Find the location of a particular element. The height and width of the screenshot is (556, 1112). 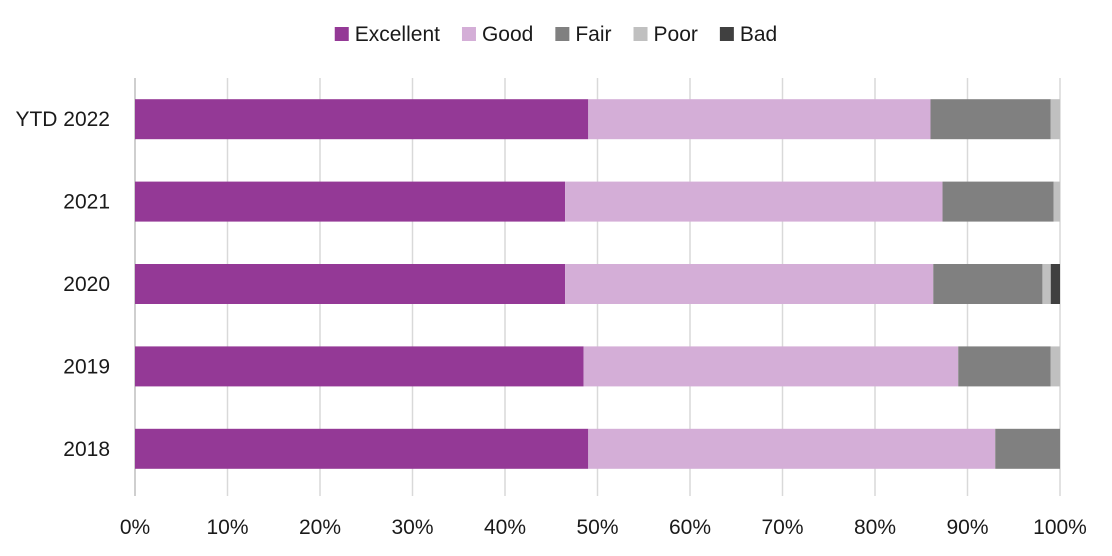

category-label: 2021 is located at coordinates (86, 202).